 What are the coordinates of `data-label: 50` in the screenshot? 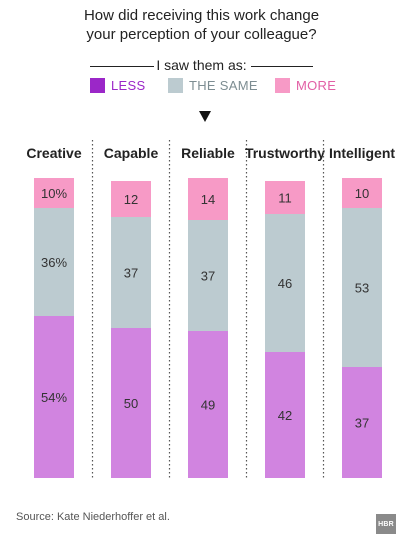 It's located at (131, 403).